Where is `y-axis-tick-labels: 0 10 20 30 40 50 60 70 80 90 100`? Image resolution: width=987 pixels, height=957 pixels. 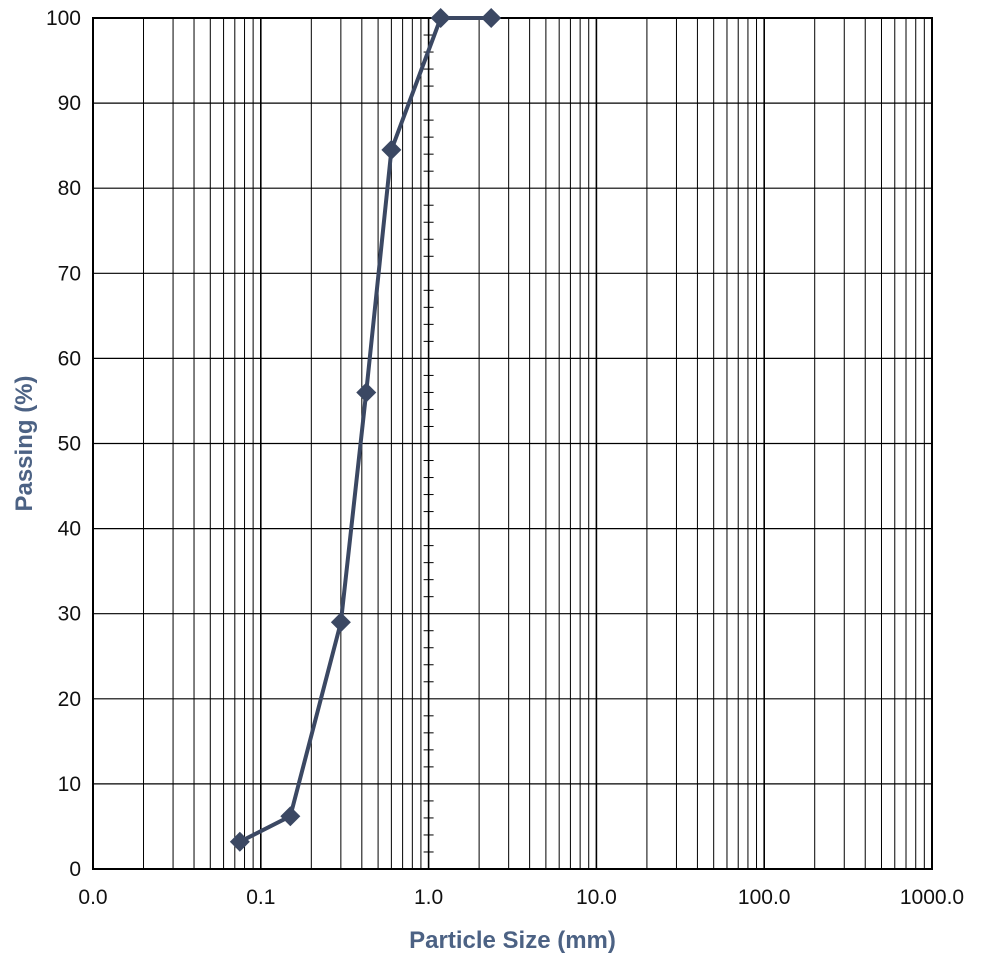 y-axis-tick-labels: 0 10 20 30 40 50 60 70 80 90 100 is located at coordinates (63, 444).